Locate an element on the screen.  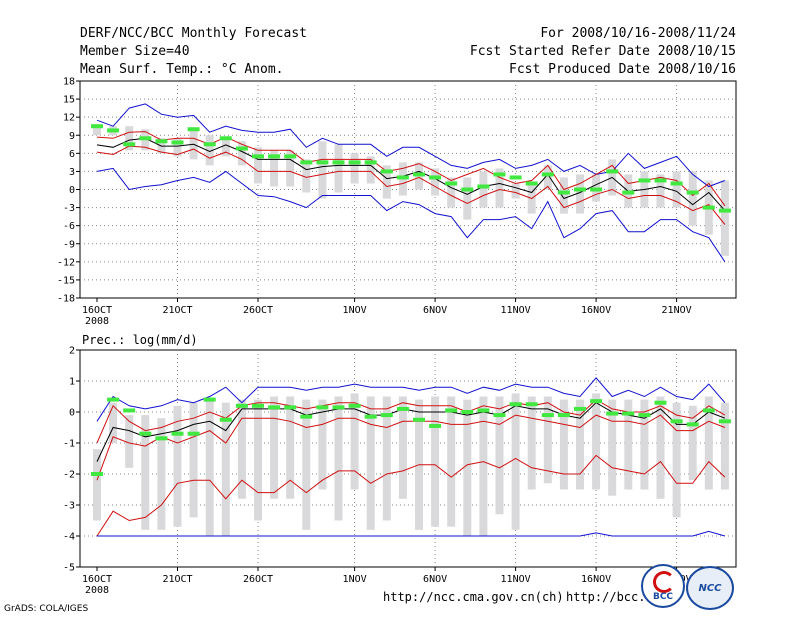
prec-y-tick-label: -2 is located at coordinates (69, 475).